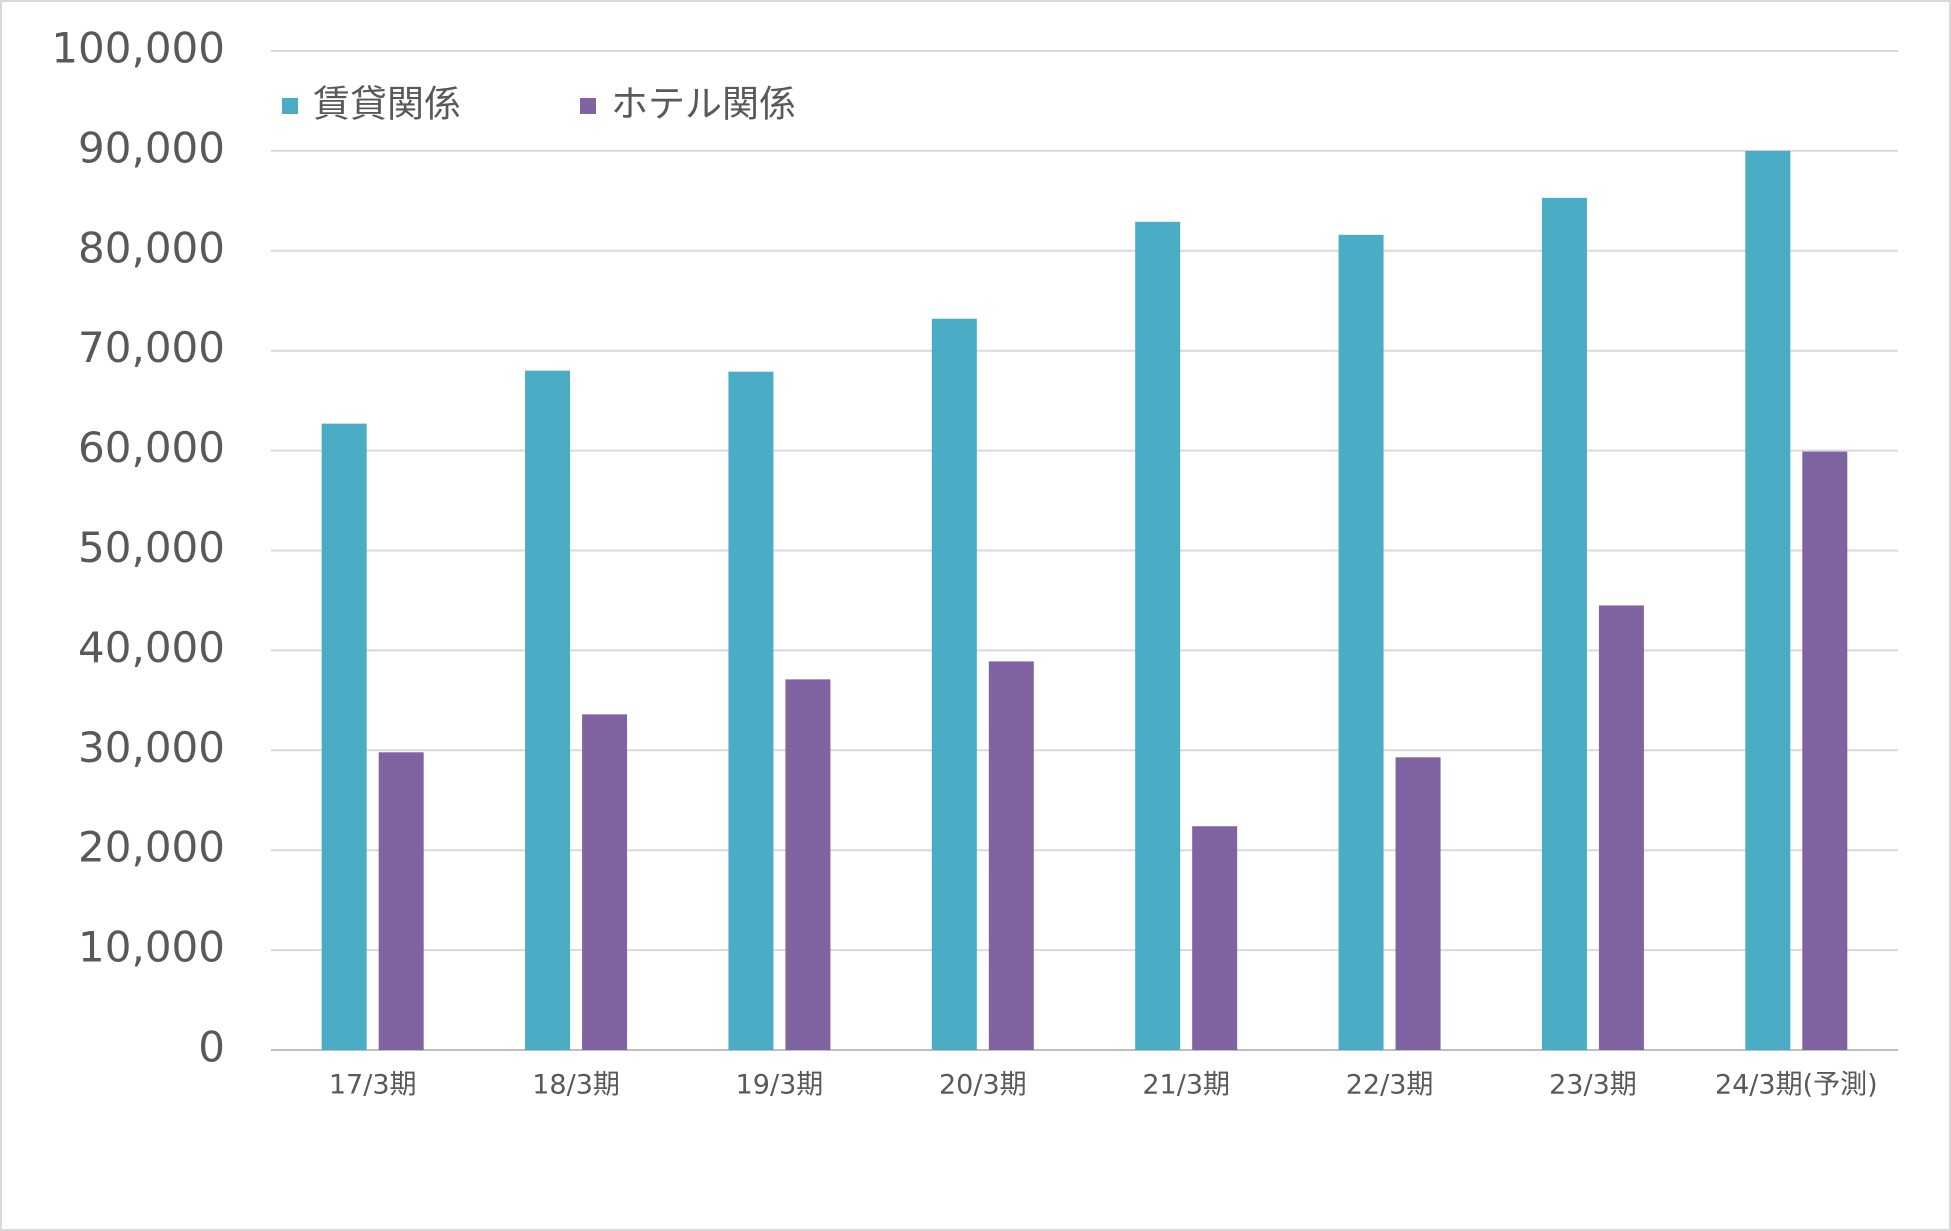 This screenshot has height=1231, width=1951. I want to click on y-tick-label: 40,000, so click(151, 647).